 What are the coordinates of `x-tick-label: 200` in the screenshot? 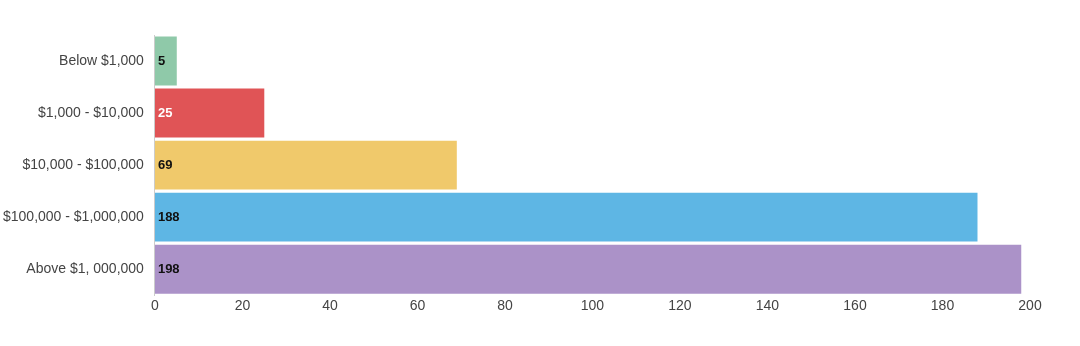 It's located at (1030, 305).